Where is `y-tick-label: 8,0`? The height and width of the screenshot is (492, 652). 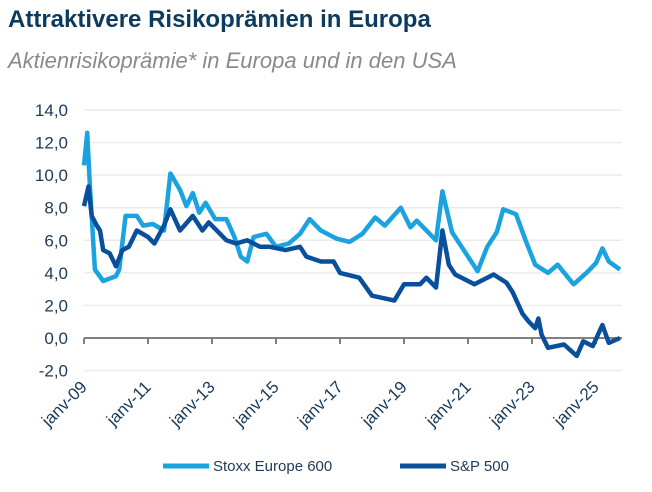
y-tick-label: 8,0 is located at coordinates (56, 208).